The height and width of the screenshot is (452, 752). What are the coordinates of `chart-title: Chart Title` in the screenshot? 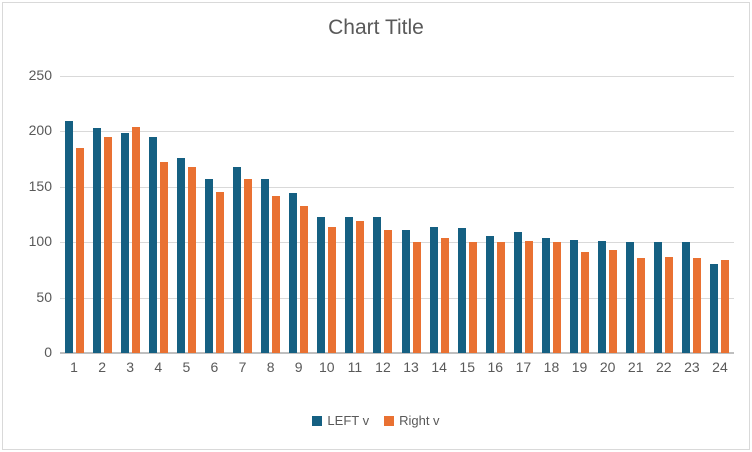 It's located at (376, 27).